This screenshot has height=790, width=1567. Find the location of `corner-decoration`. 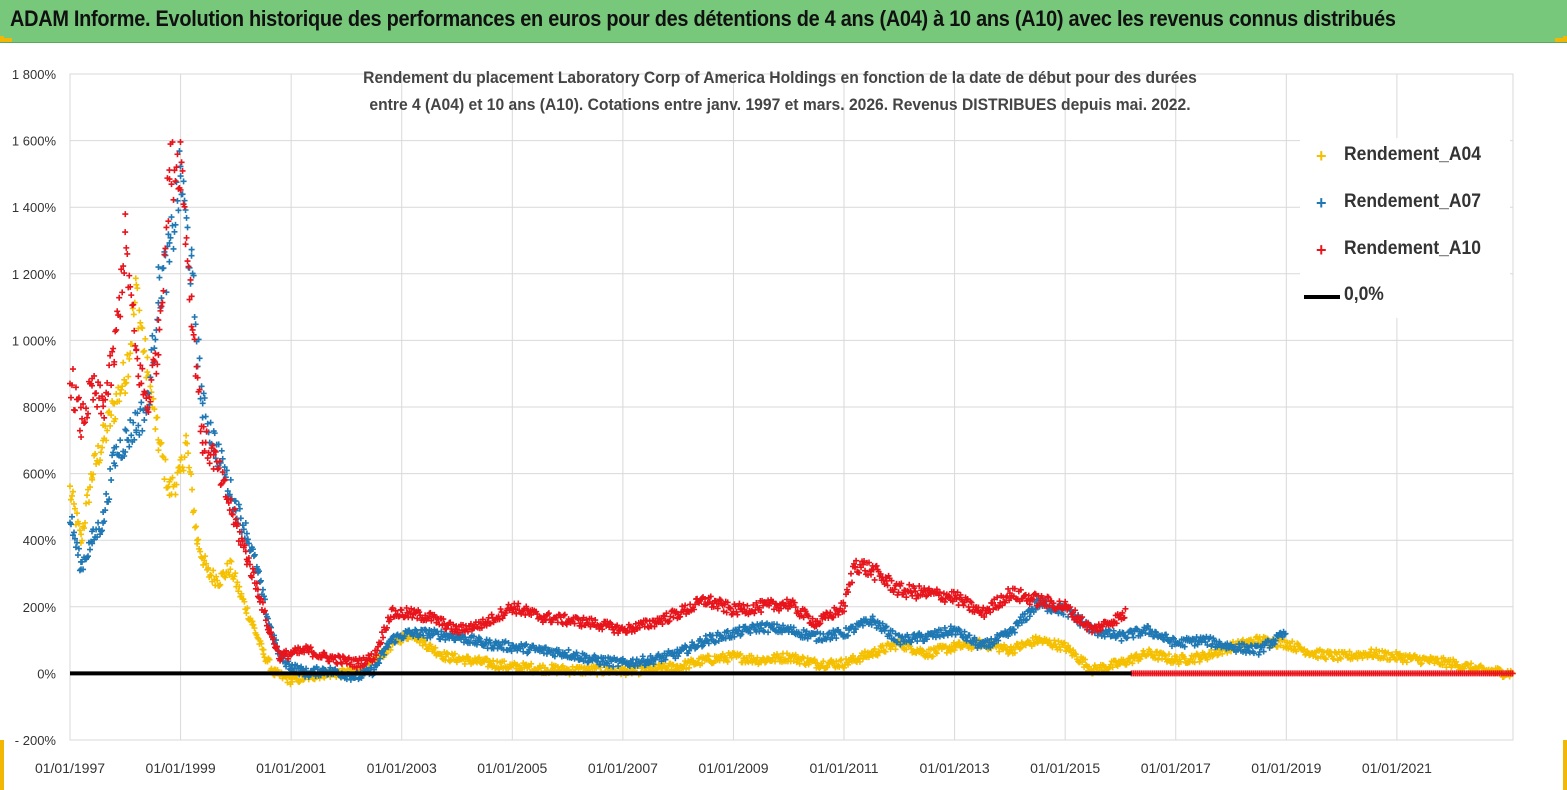

corner-decoration is located at coordinates (1561, 39).